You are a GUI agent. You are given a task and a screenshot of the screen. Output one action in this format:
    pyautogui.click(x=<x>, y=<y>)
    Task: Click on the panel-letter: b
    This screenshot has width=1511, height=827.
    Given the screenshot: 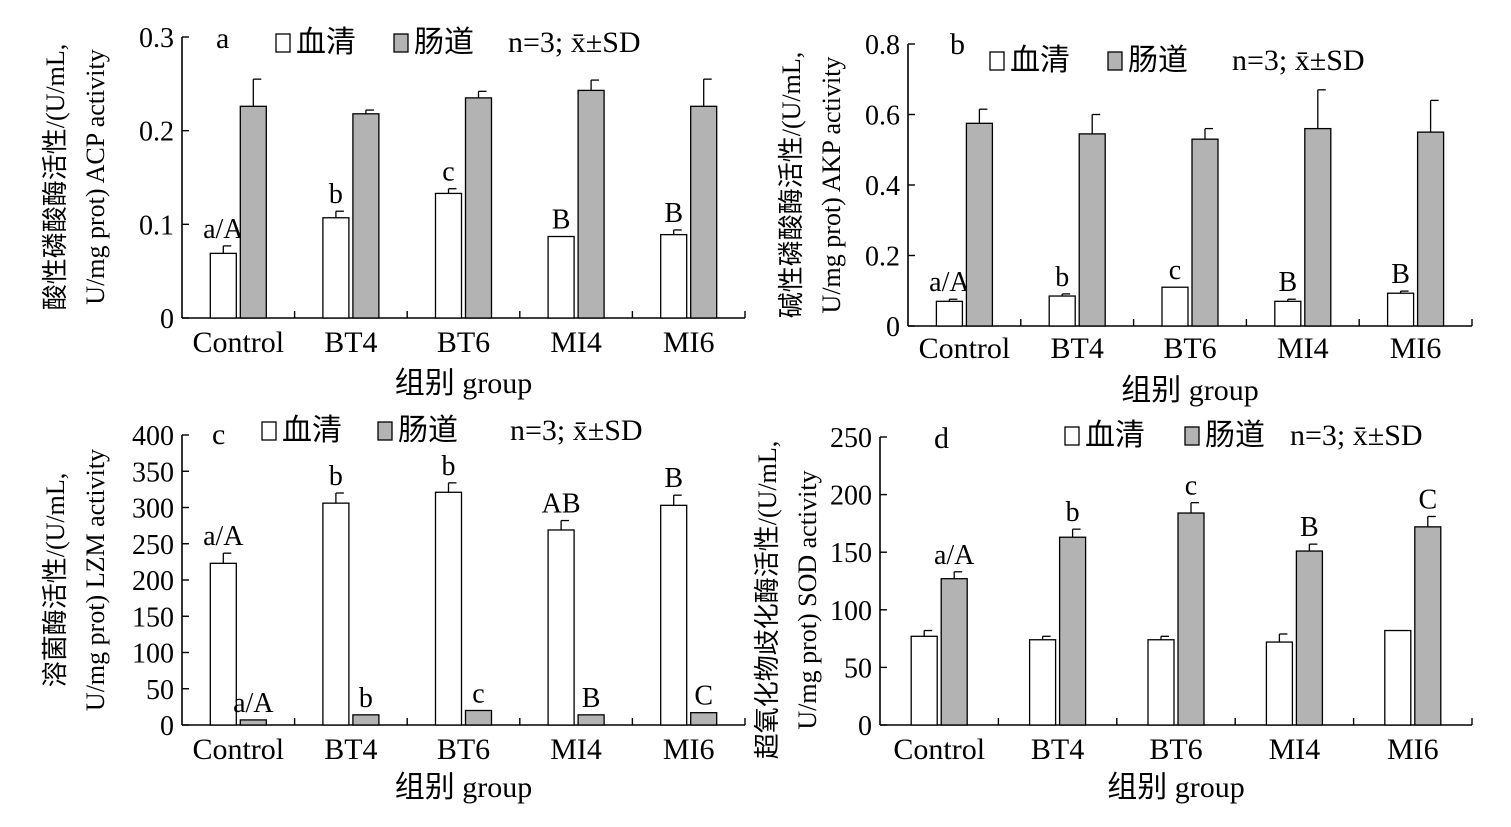 What is the action you would take?
    pyautogui.click(x=957, y=44)
    